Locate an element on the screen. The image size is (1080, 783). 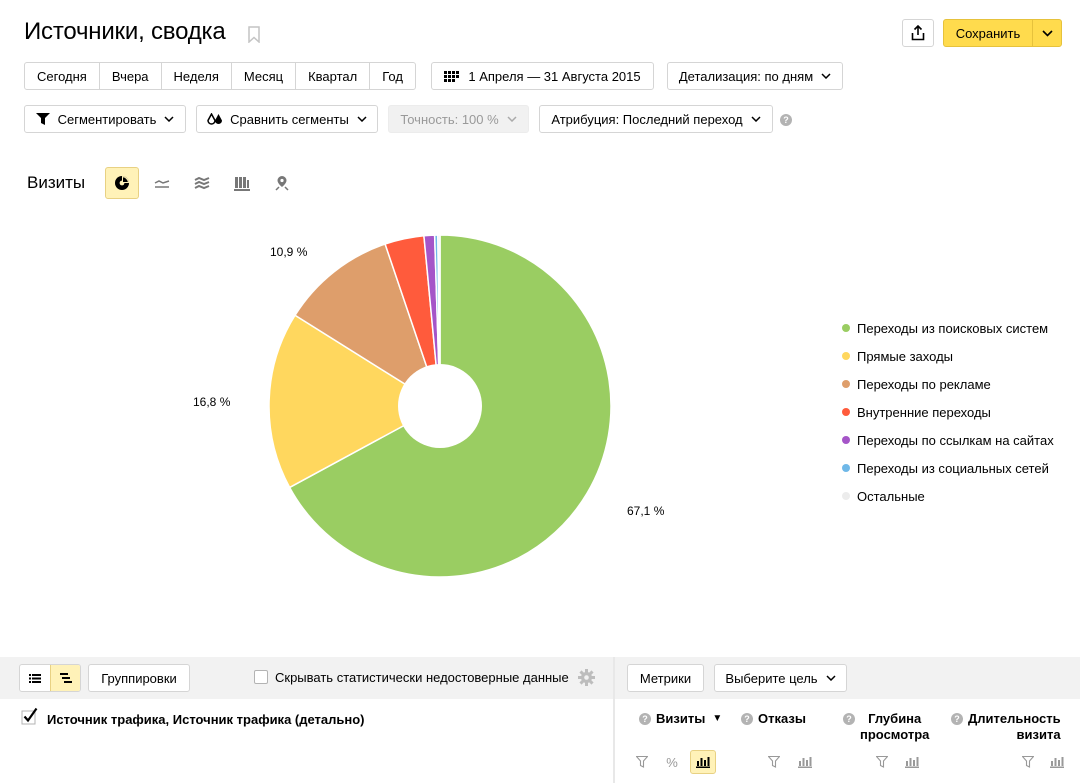
legend-item: Переходы по рекламе is located at coordinates (948, 384).